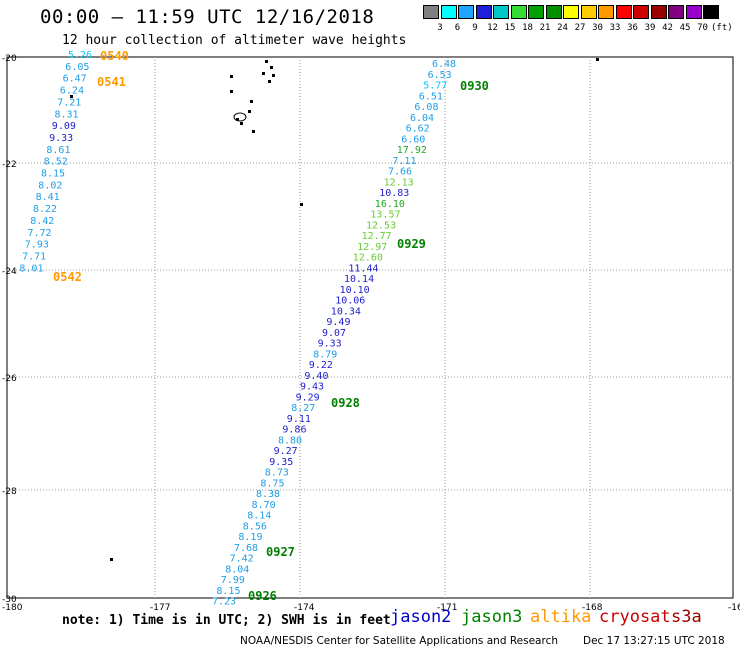  What do you see at coordinates (562, 28) in the screenshot?
I see `legend-label: 24` at bounding box center [562, 28].